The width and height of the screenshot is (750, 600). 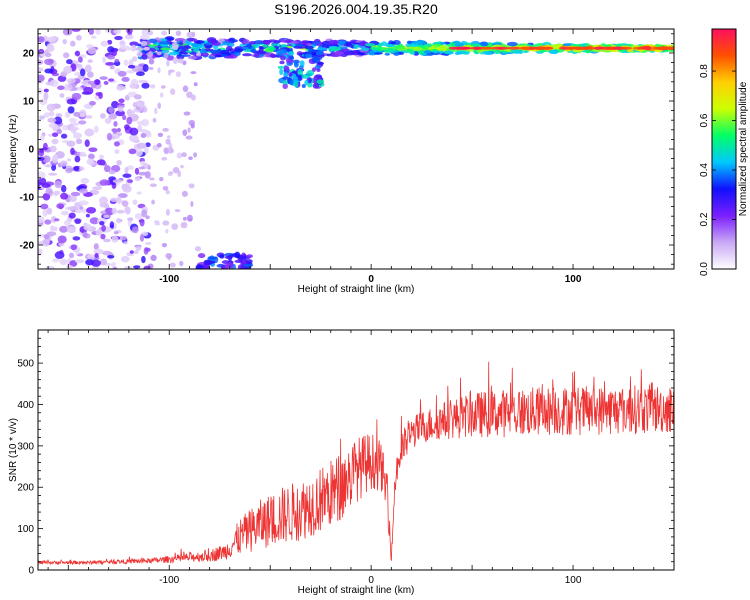 I want to click on y-tick-label: 300, so click(x=25, y=446).